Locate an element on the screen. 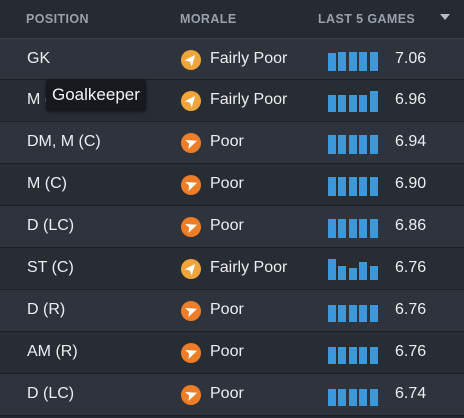 The width and height of the screenshot is (464, 418). table-row: GK Fairly Poor 7.06 is located at coordinates (232, 59).